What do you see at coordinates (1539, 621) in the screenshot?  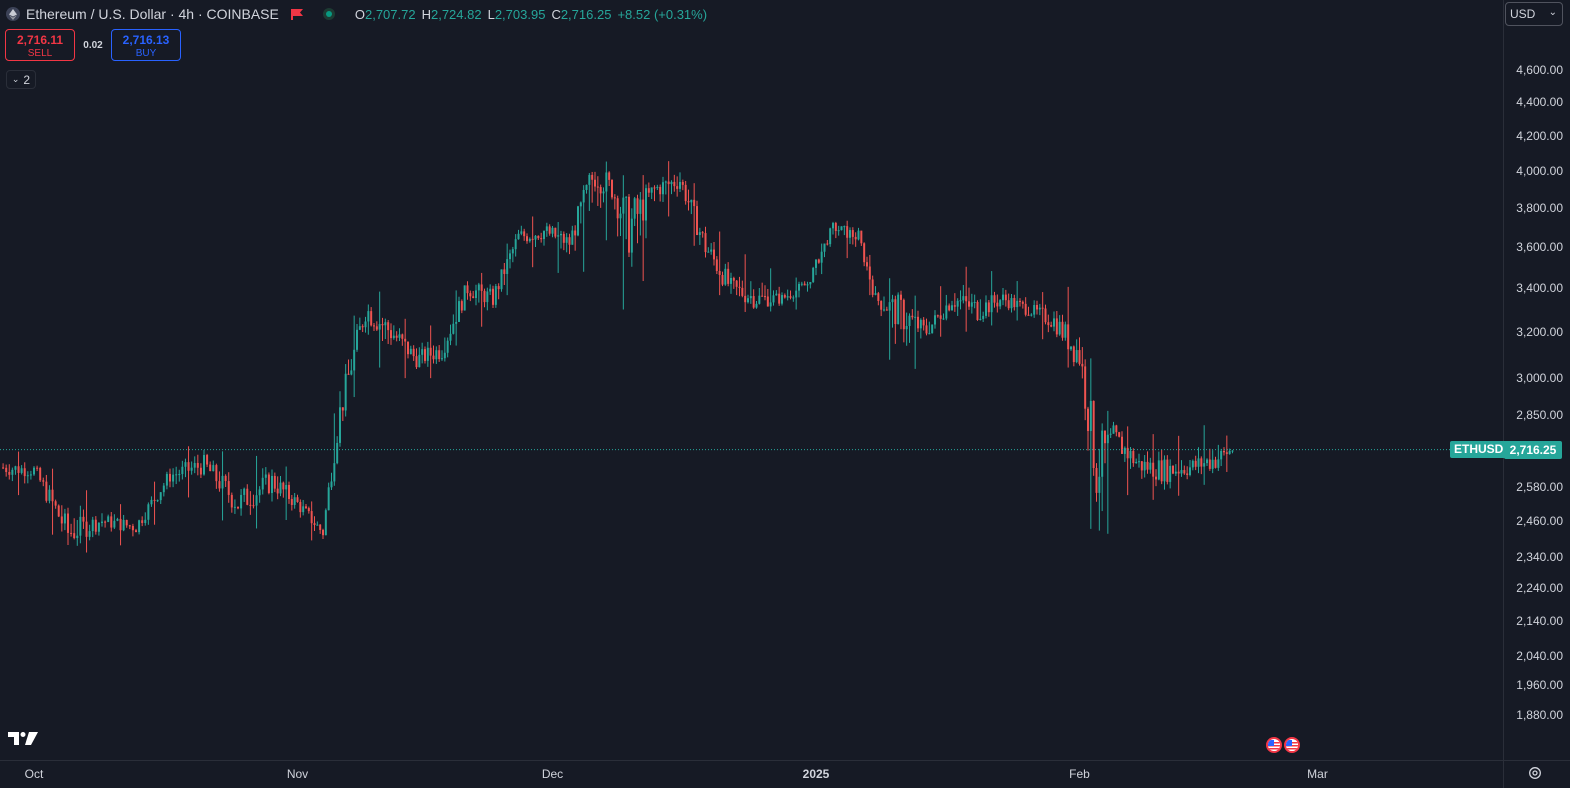 I see `price-tick-label: 2,140.00` at bounding box center [1539, 621].